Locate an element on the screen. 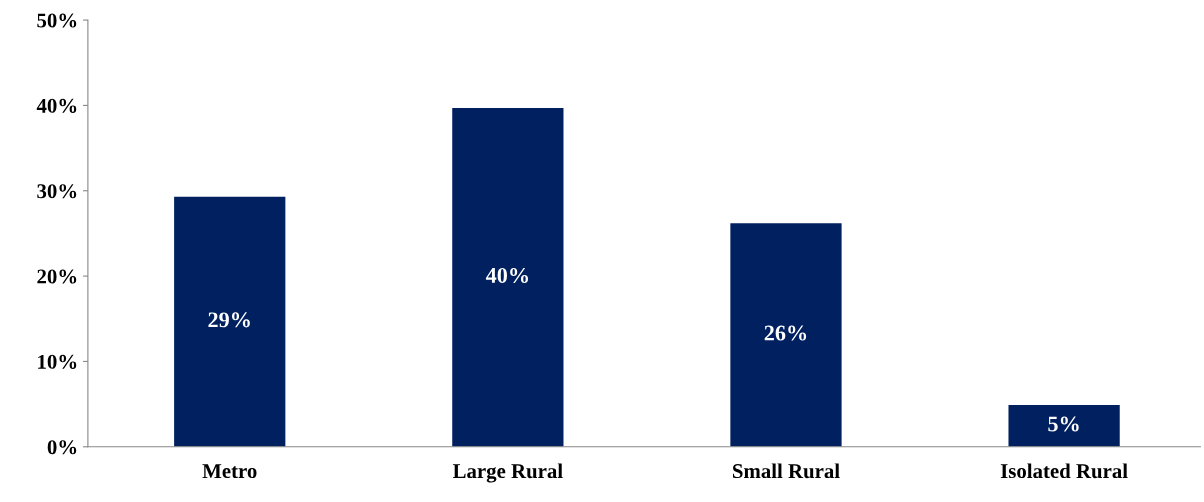  data-label: 26% is located at coordinates (785, 333).